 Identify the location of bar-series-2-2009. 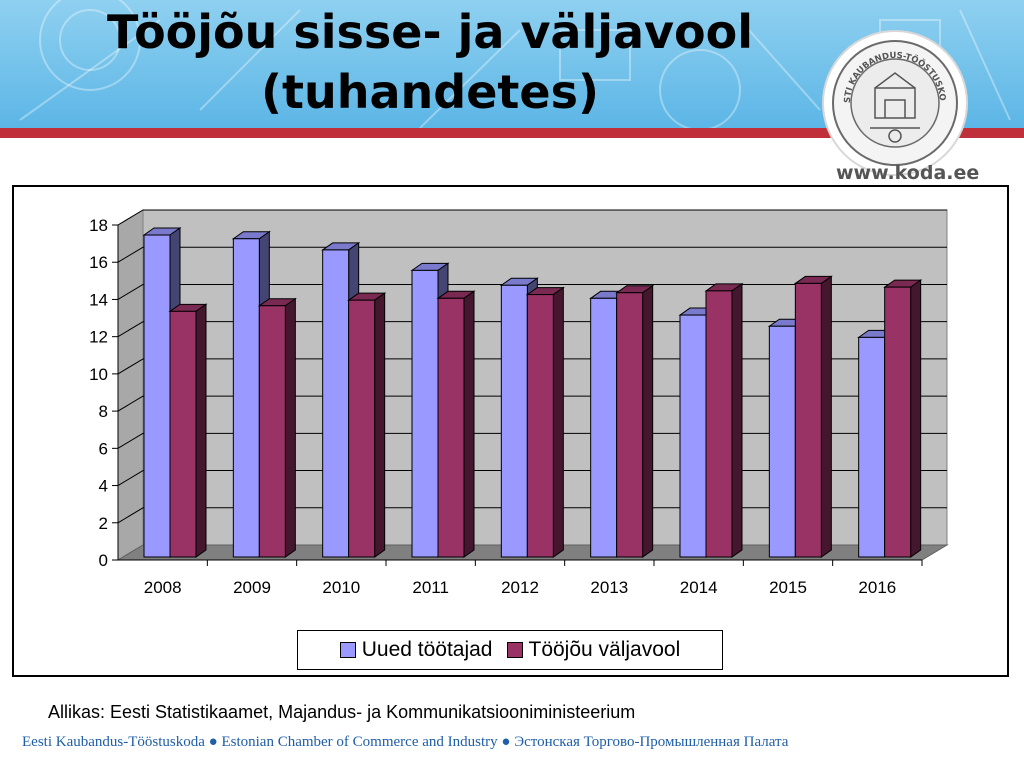
(272, 431).